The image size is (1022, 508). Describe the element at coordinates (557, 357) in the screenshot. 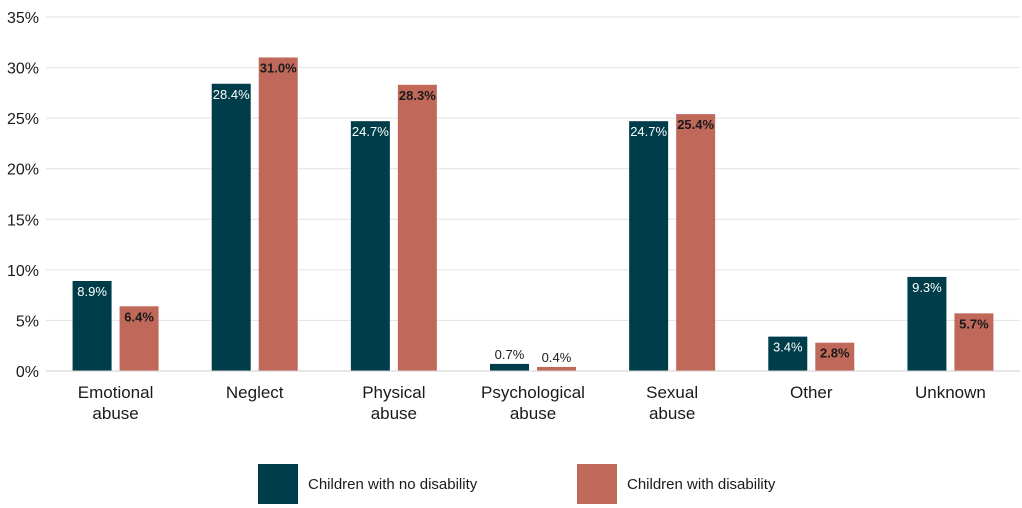

I see `data-label: 0.4%` at that location.